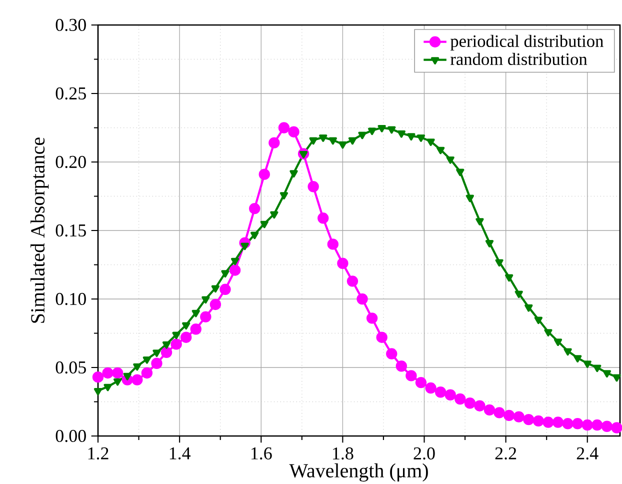 The image size is (622, 484). Describe the element at coordinates (261, 453) in the screenshot. I see `x-tick-label: 1.6` at that location.